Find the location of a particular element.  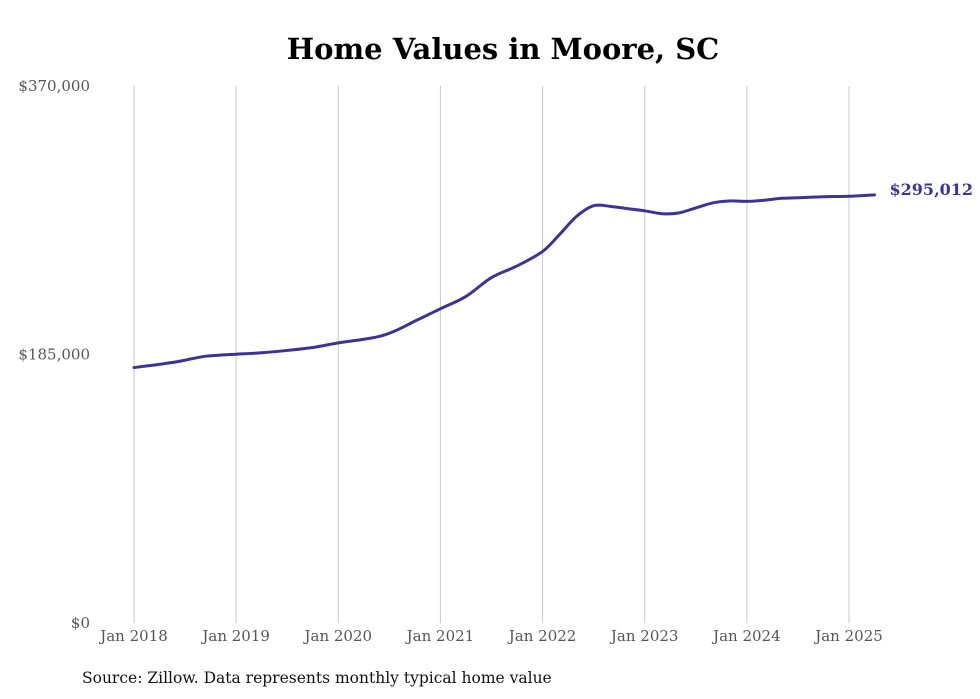

x-tick-label: Jan 2022 is located at coordinates (542, 636).